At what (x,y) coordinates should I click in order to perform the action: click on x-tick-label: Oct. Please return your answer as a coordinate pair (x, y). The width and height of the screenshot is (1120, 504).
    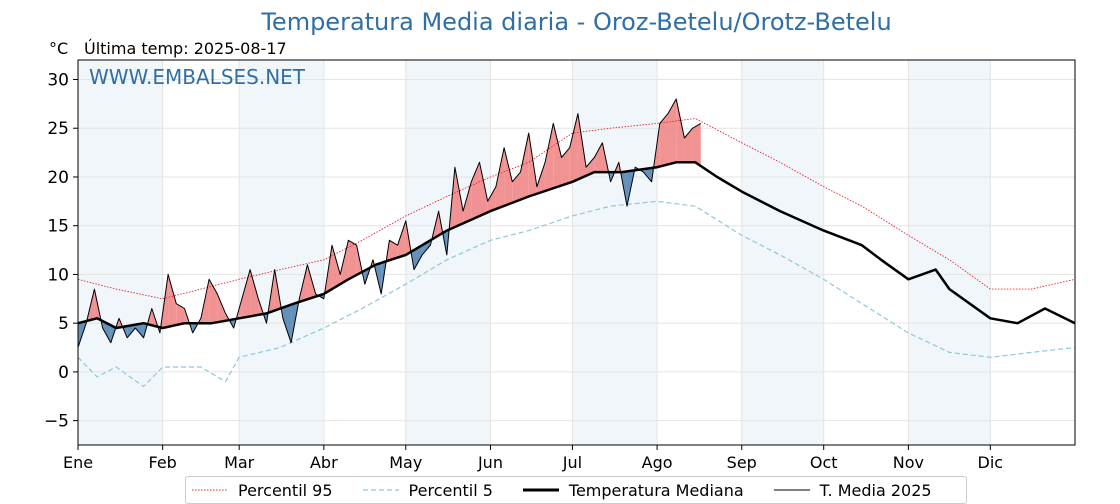
    Looking at the image, I should click on (824, 462).